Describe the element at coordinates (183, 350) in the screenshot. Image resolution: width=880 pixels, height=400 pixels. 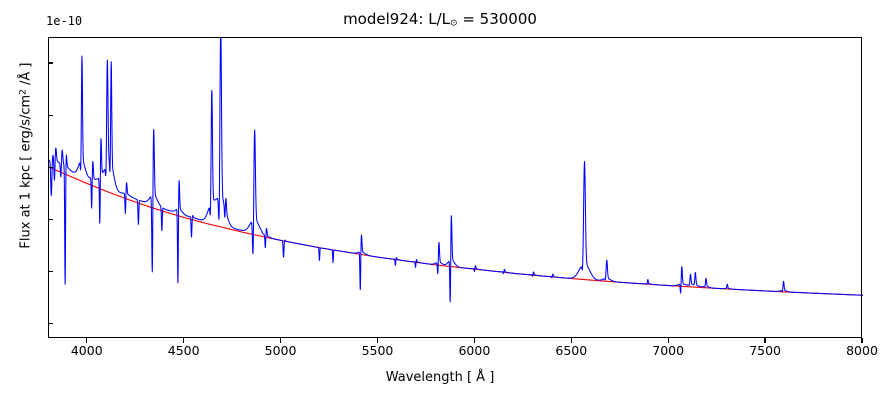
I see `x-tick-label: 4500` at that location.